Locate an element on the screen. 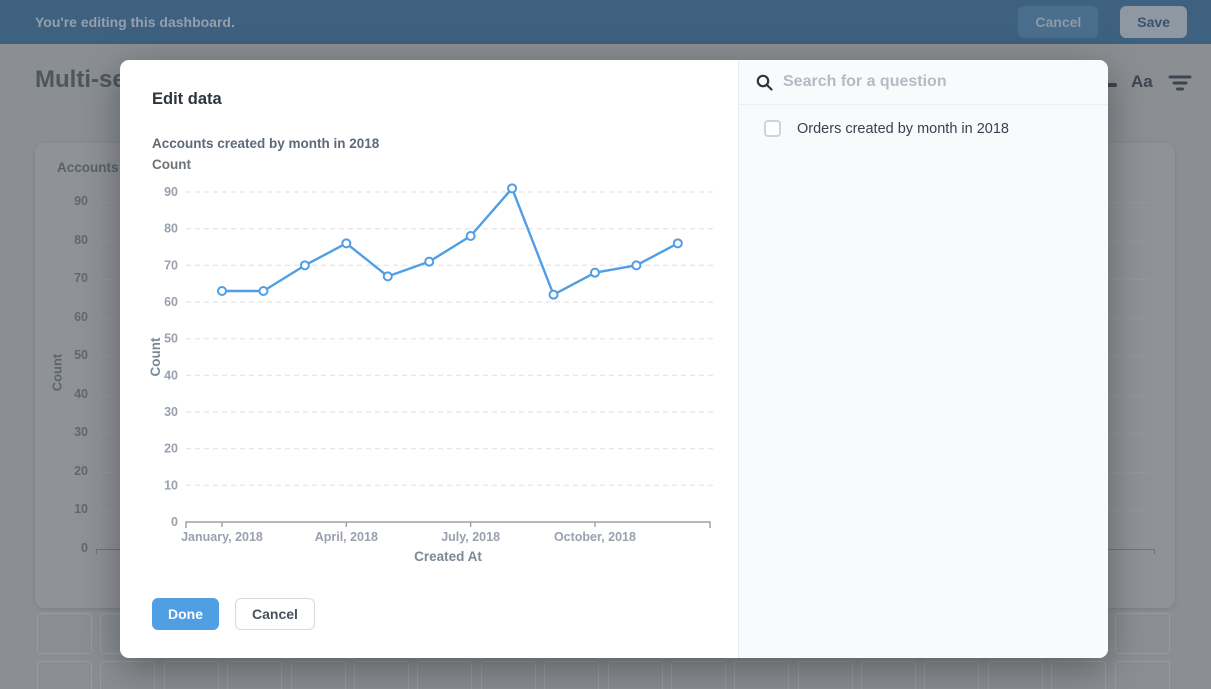  background-y-tick: 40 is located at coordinates (81, 393).